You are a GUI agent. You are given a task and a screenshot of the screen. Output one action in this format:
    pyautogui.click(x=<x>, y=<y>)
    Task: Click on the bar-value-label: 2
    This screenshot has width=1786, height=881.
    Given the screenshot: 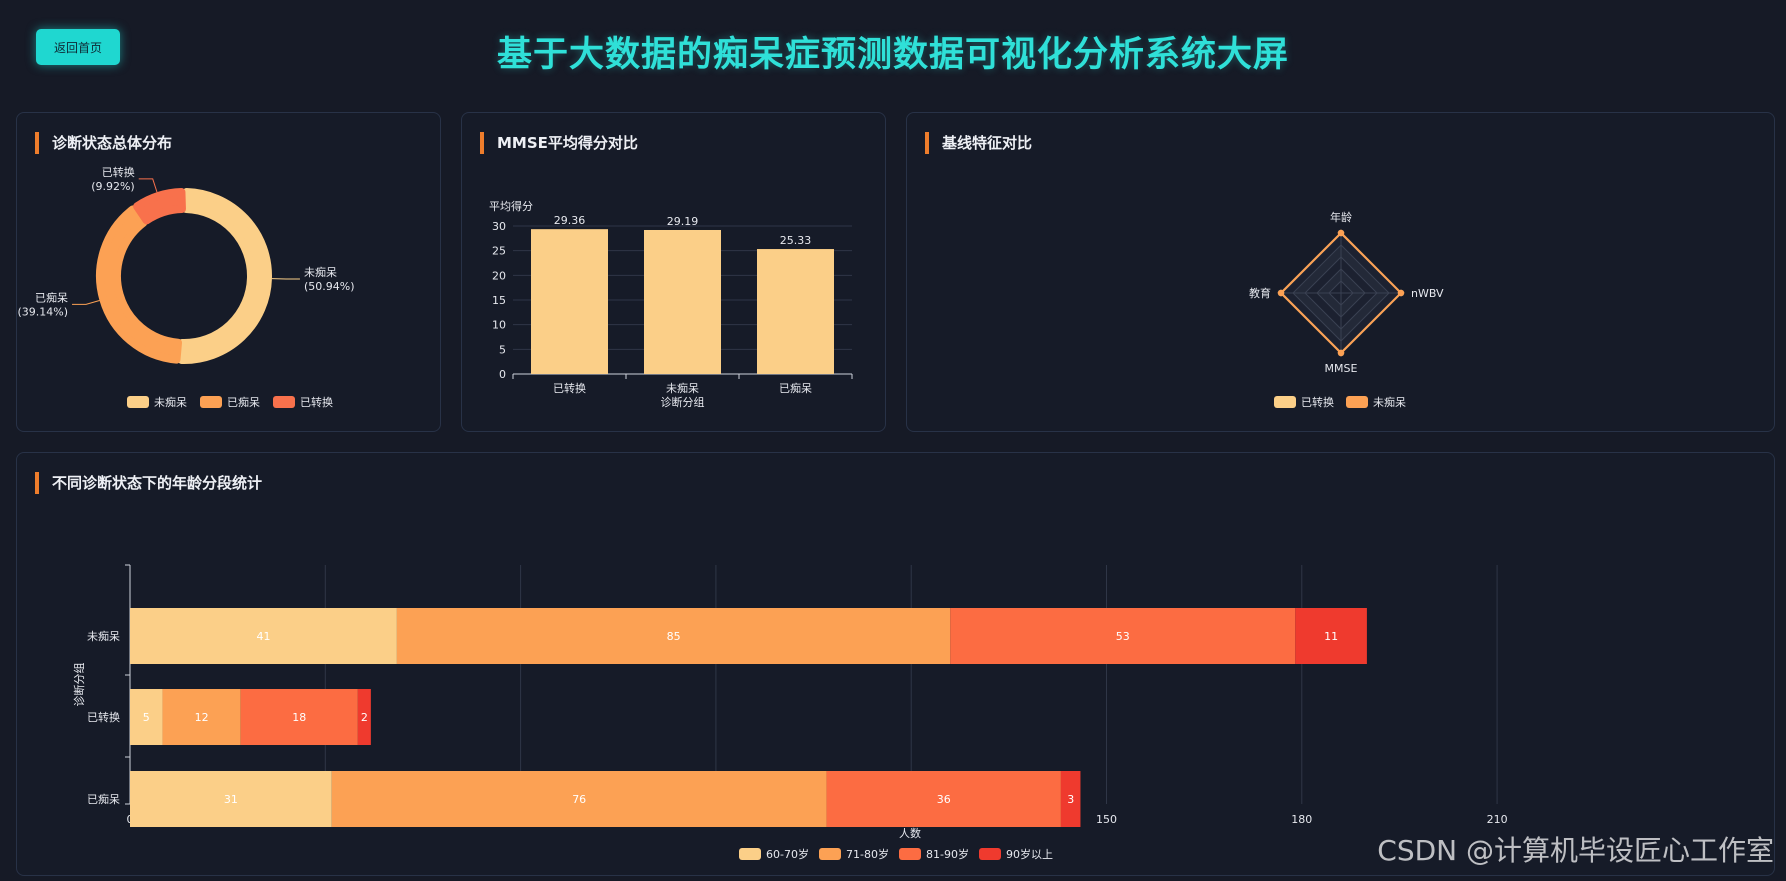 What is the action you would take?
    pyautogui.click(x=364, y=717)
    